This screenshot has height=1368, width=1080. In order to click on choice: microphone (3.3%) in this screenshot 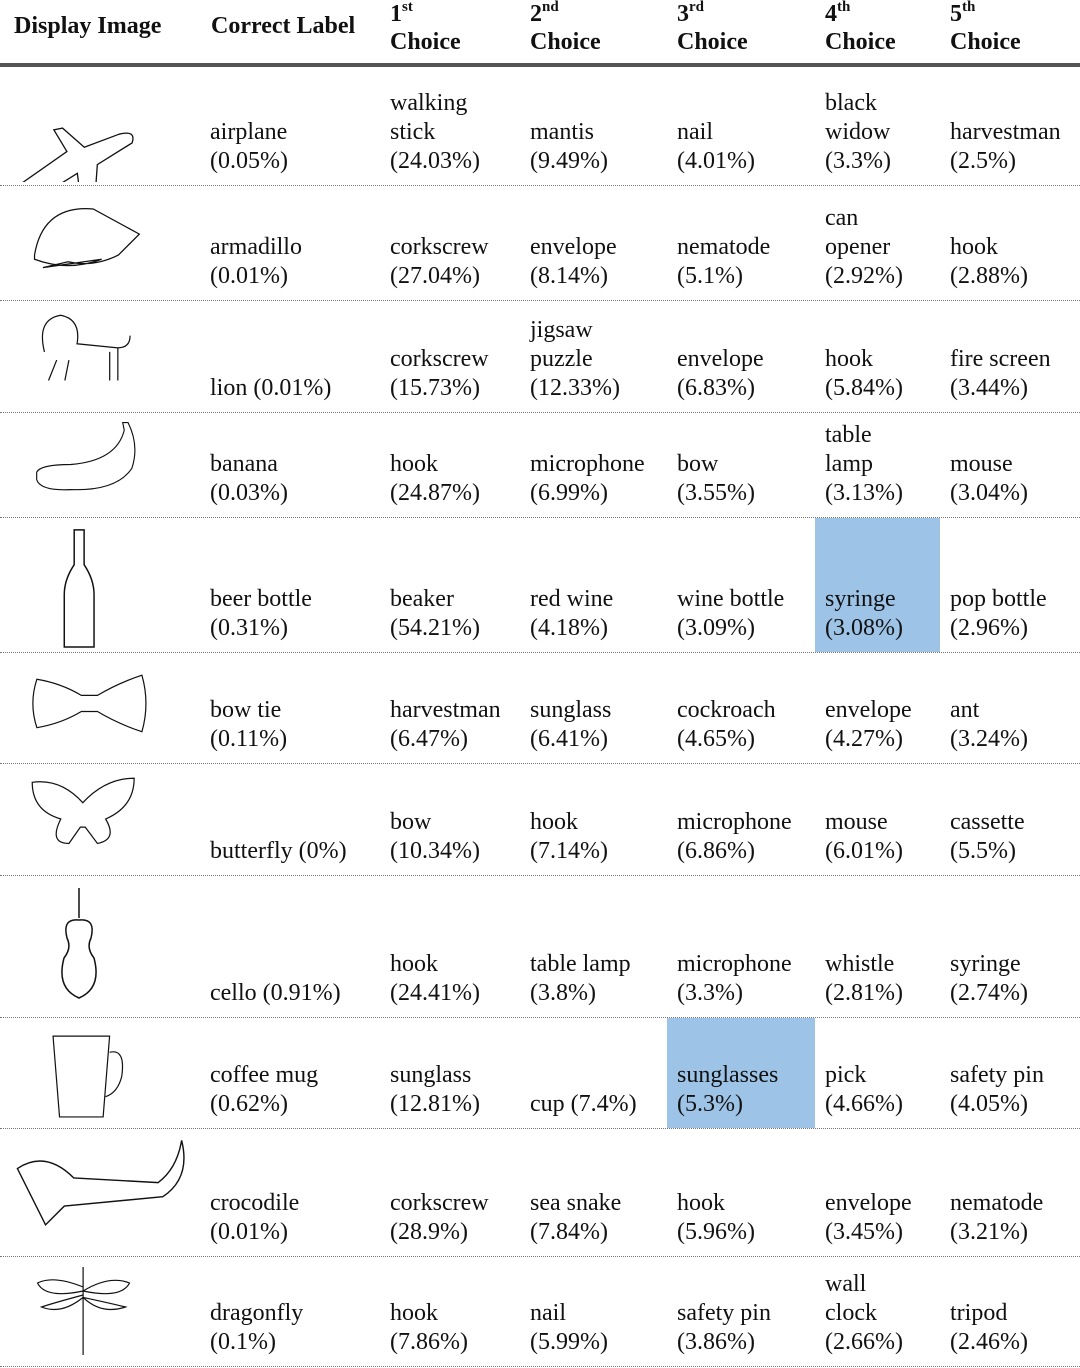, I will do `click(734, 978)`.